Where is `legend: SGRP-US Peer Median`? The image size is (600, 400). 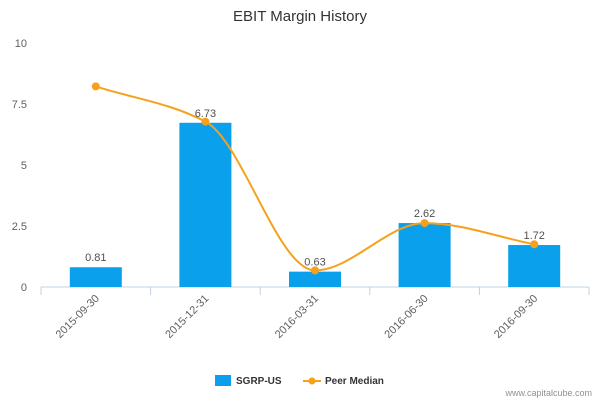
legend: SGRP-US Peer Median is located at coordinates (299, 381).